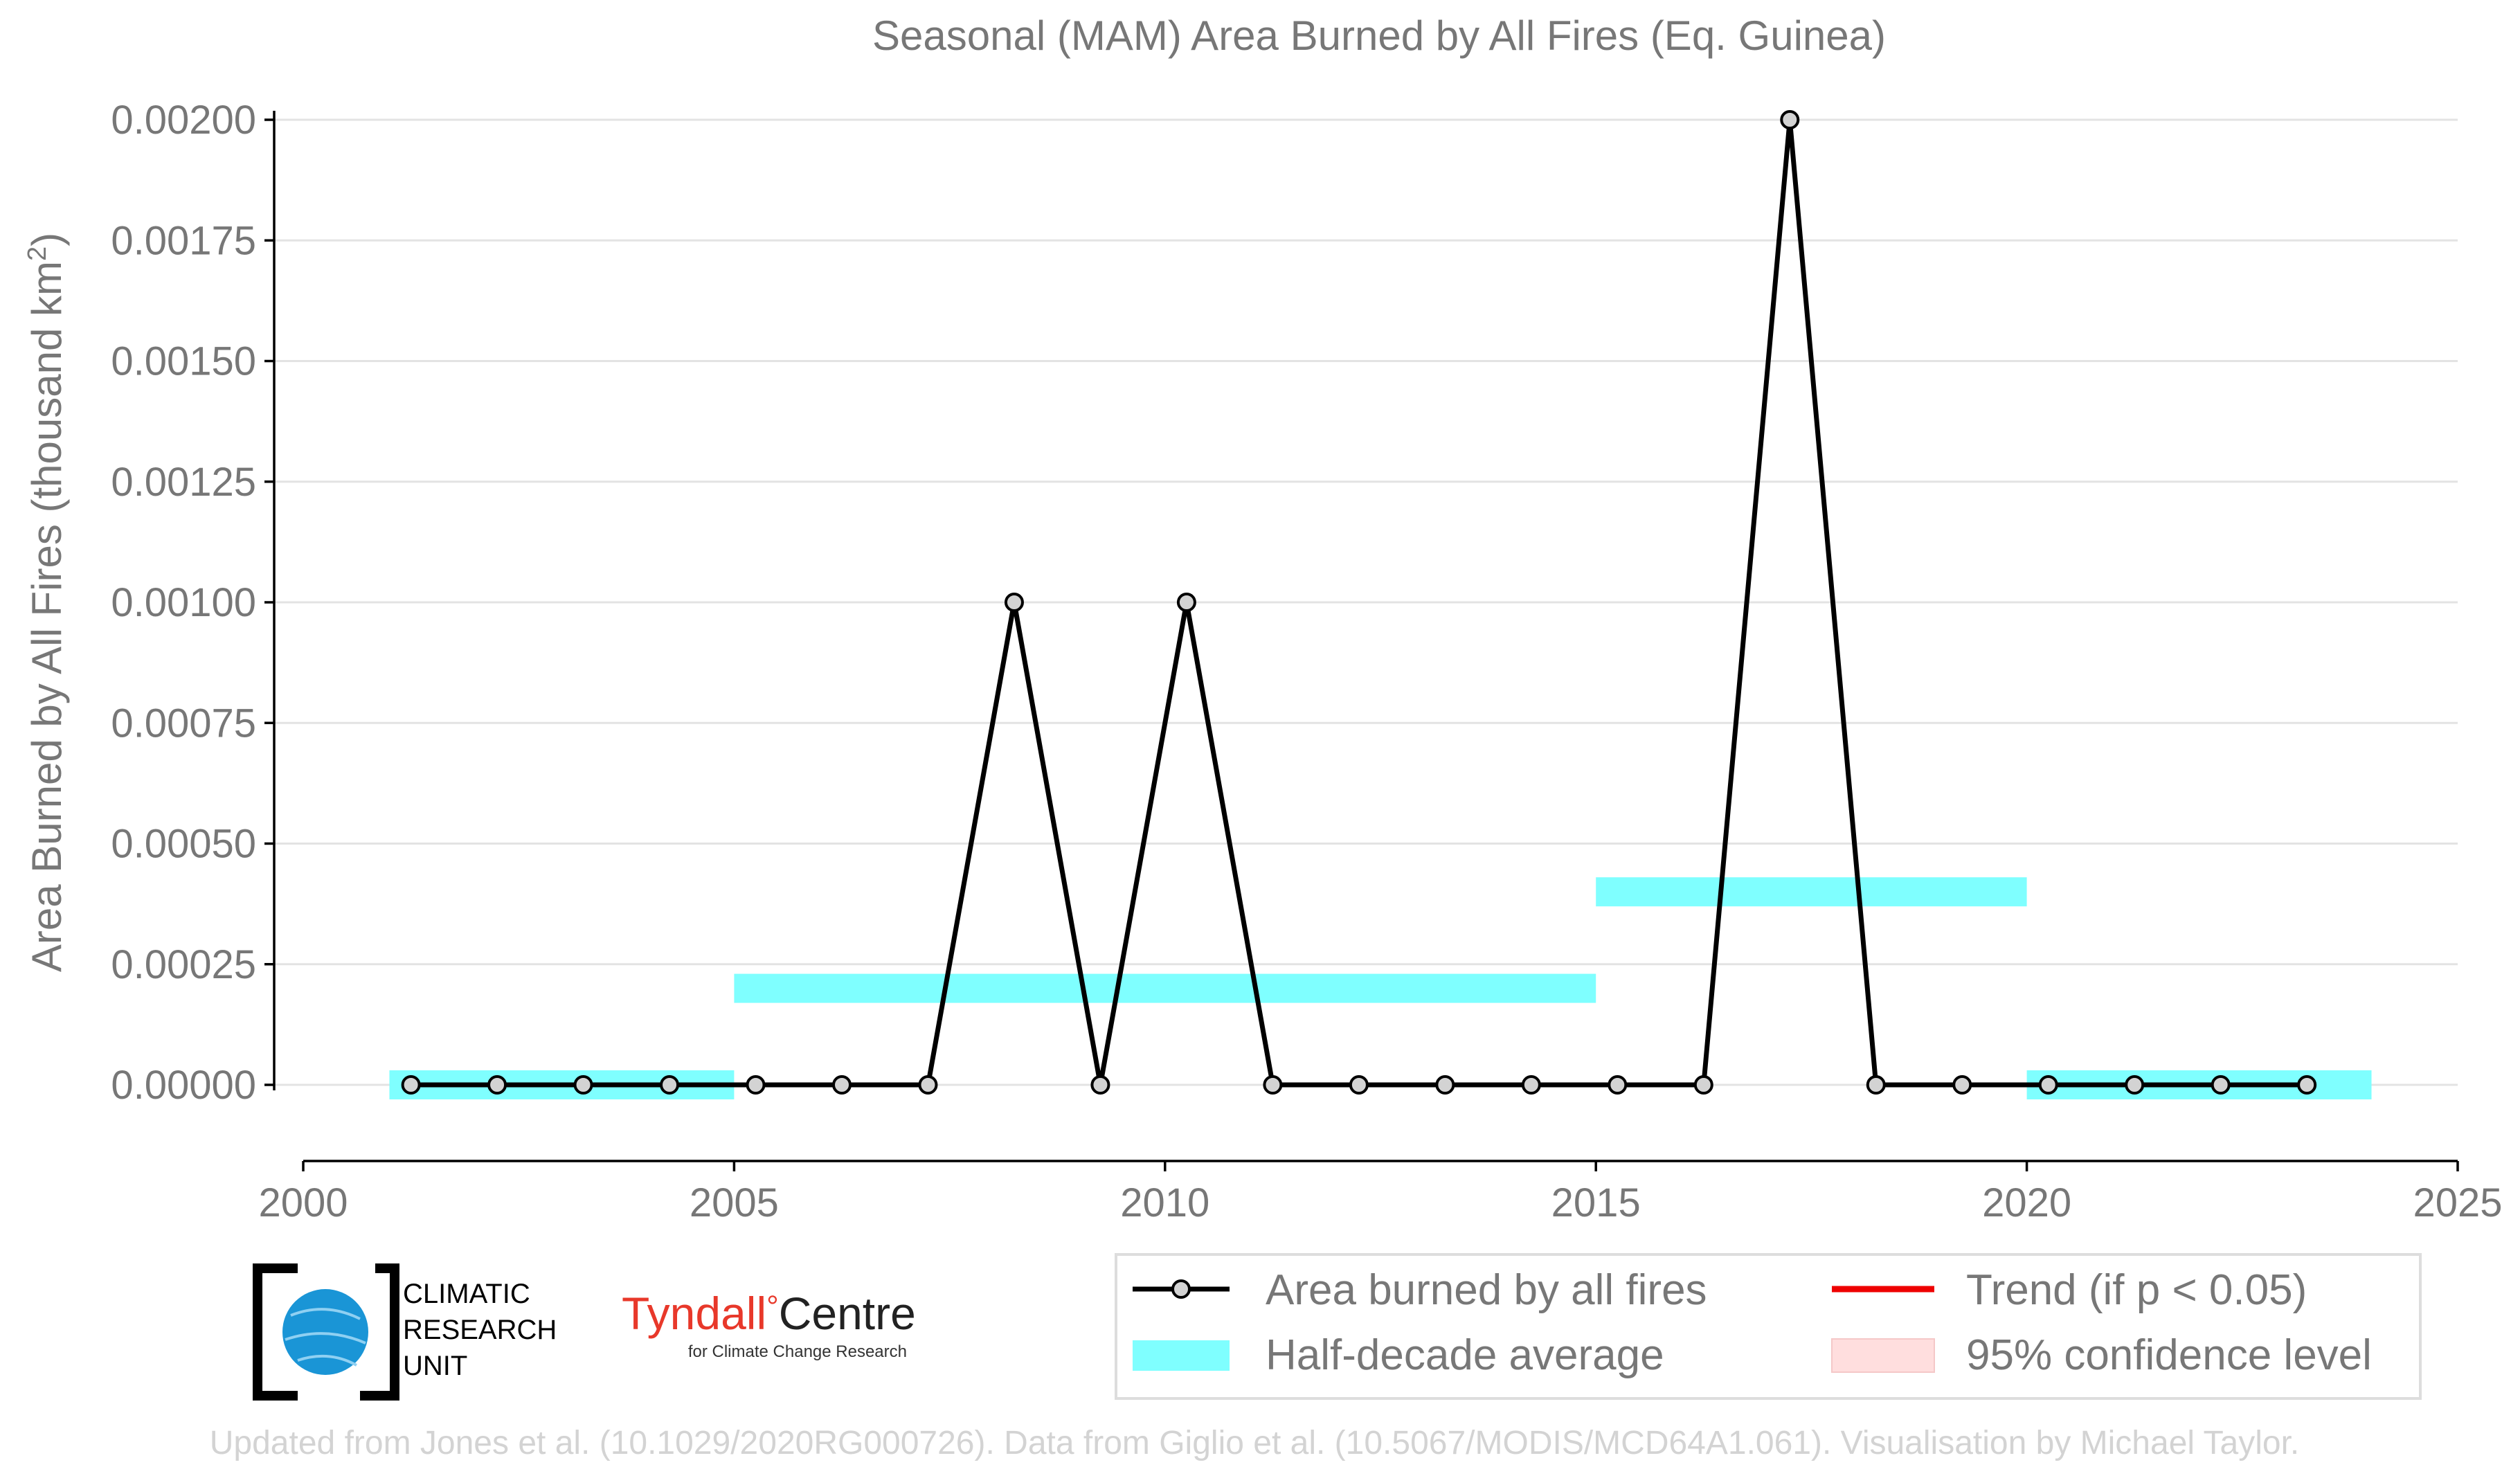 The height and width of the screenshot is (1476, 2520). I want to click on cru-text-line2: RESEARCH, so click(480, 1330).